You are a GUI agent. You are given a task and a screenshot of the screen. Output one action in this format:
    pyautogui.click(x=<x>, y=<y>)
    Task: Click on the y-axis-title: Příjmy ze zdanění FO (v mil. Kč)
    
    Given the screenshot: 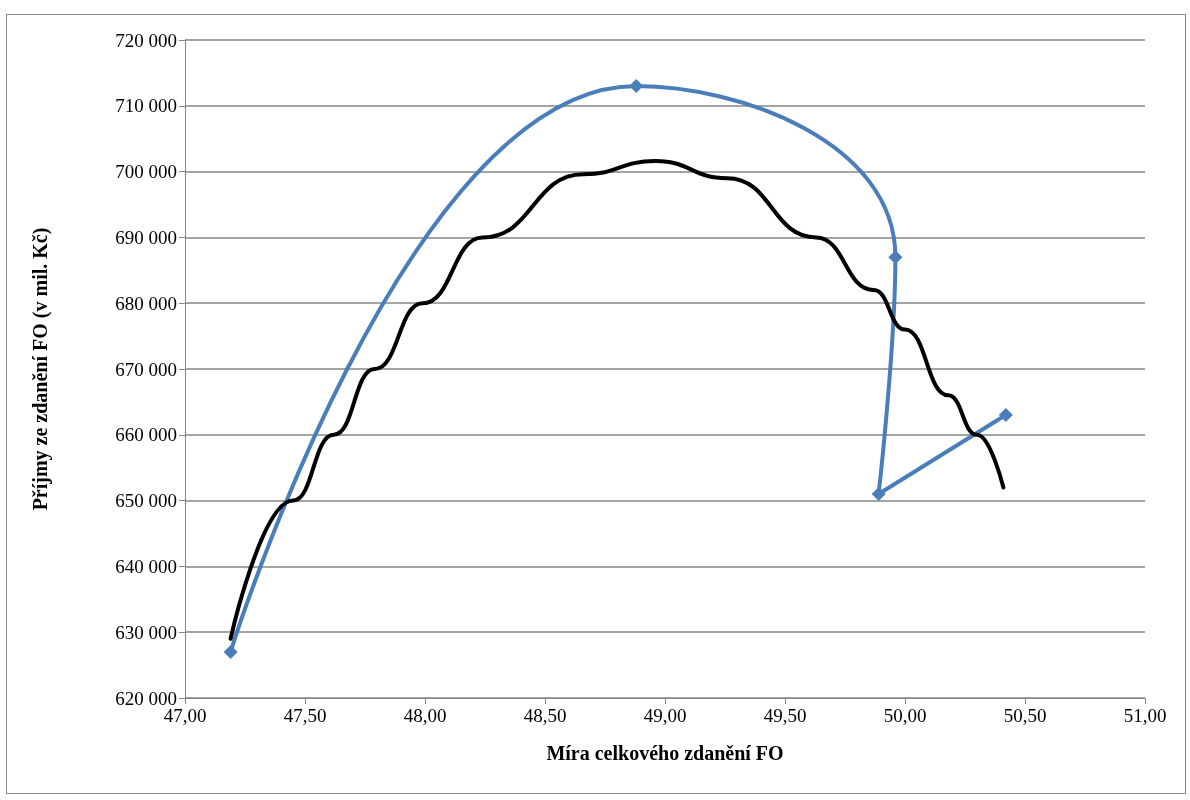 What is the action you would take?
    pyautogui.click(x=40, y=369)
    